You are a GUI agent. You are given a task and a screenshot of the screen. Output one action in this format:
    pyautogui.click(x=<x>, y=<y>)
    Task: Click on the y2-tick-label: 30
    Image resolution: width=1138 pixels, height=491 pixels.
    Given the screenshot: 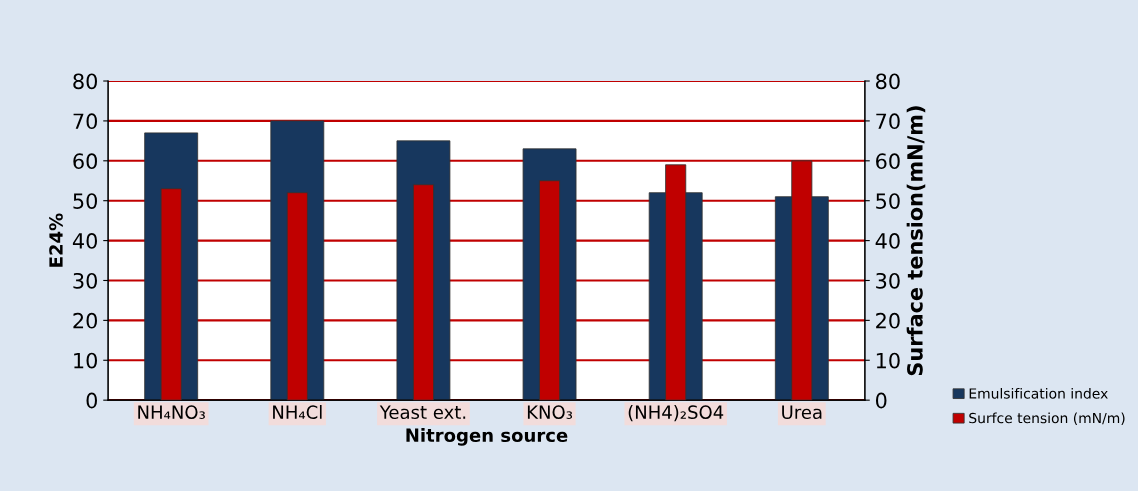 What is the action you would take?
    pyautogui.click(x=888, y=280)
    